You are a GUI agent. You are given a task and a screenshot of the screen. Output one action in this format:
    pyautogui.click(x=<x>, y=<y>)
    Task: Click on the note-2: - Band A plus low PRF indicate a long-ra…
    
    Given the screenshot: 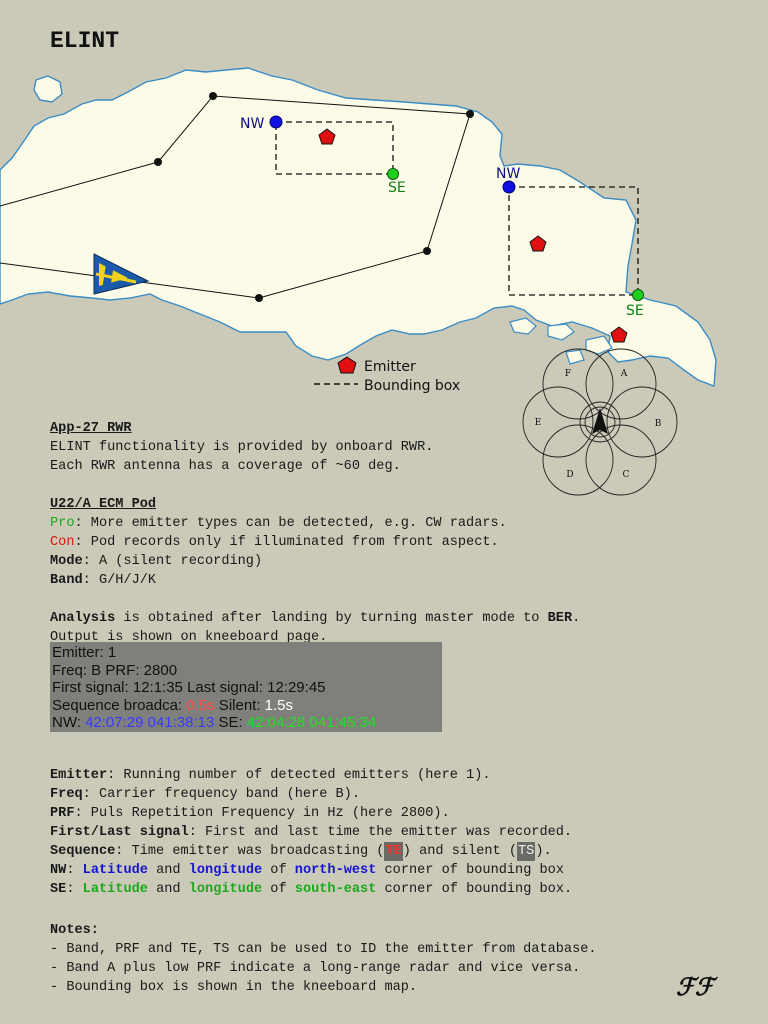 What is the action you would take?
    pyautogui.click(x=315, y=968)
    